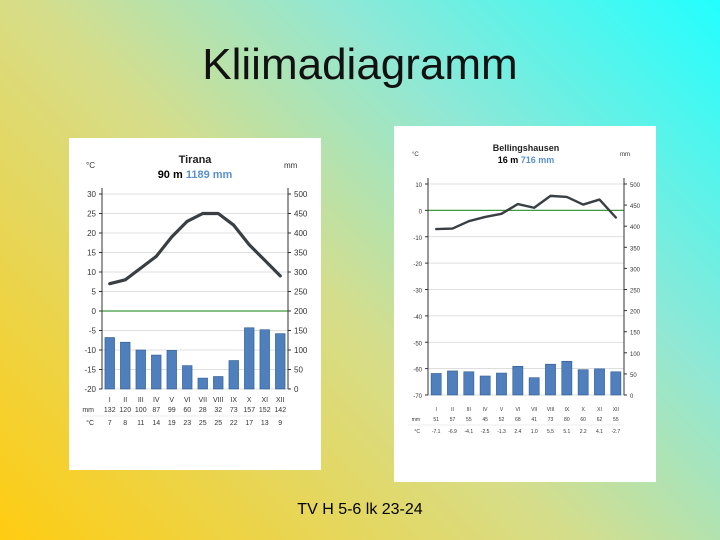 Image resolution: width=720 pixels, height=540 pixels. I want to click on left-tick-label: -40, so click(417, 318).